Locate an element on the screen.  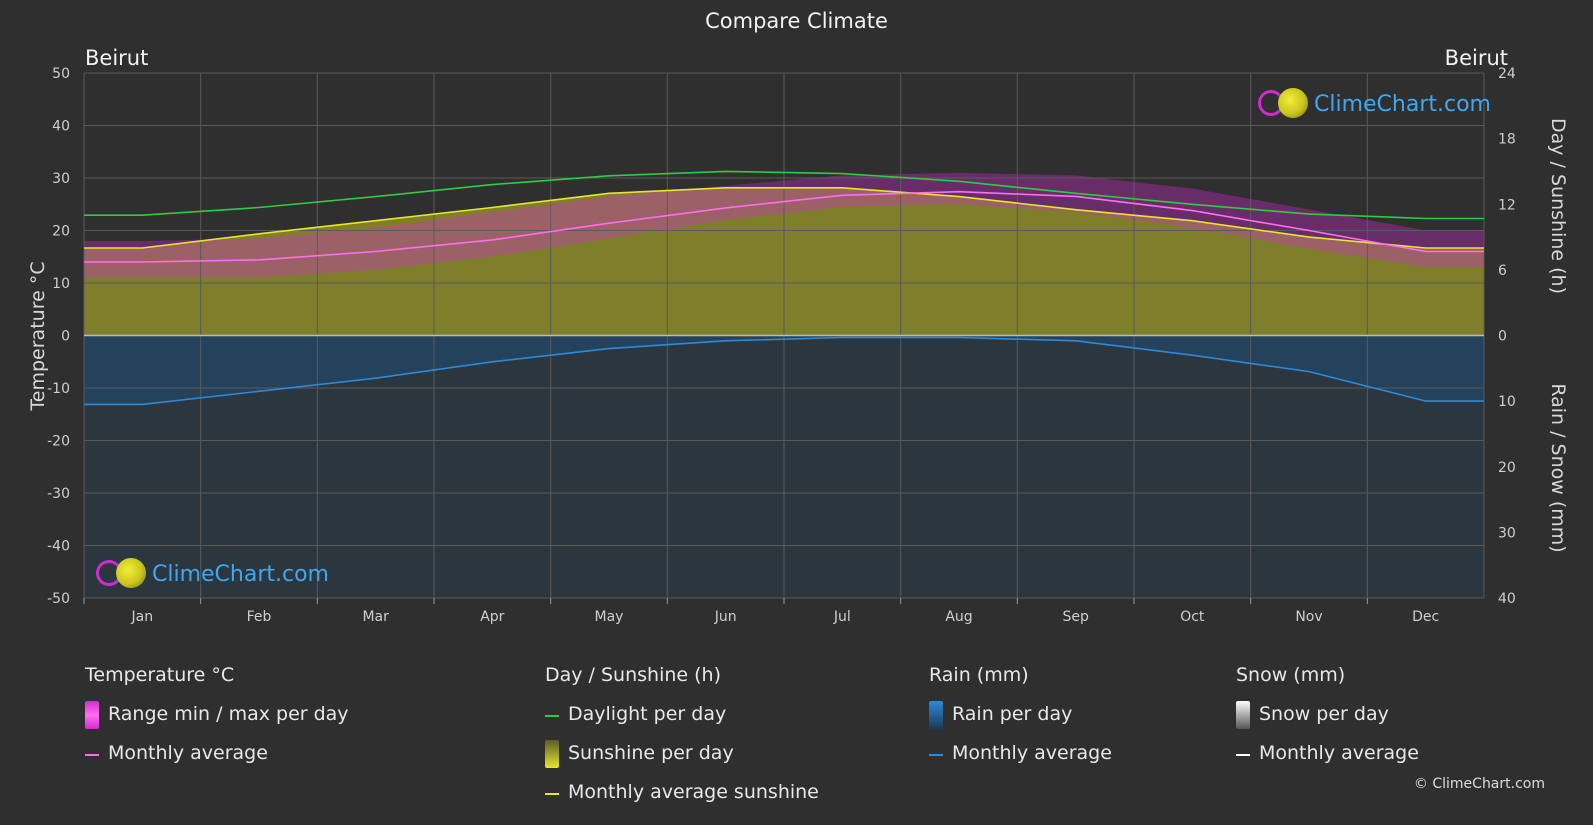
range-swatch-icon is located at coordinates (92, 715).